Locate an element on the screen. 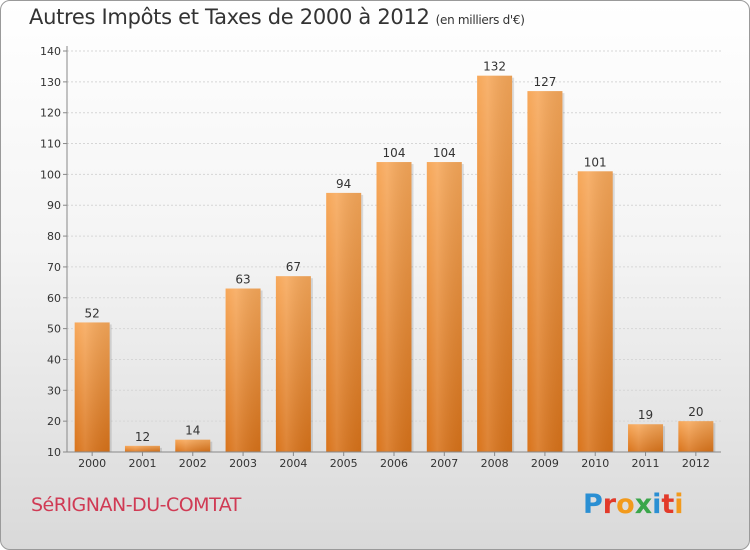 The width and height of the screenshot is (750, 550). bar-value-label: 52 is located at coordinates (92, 313).